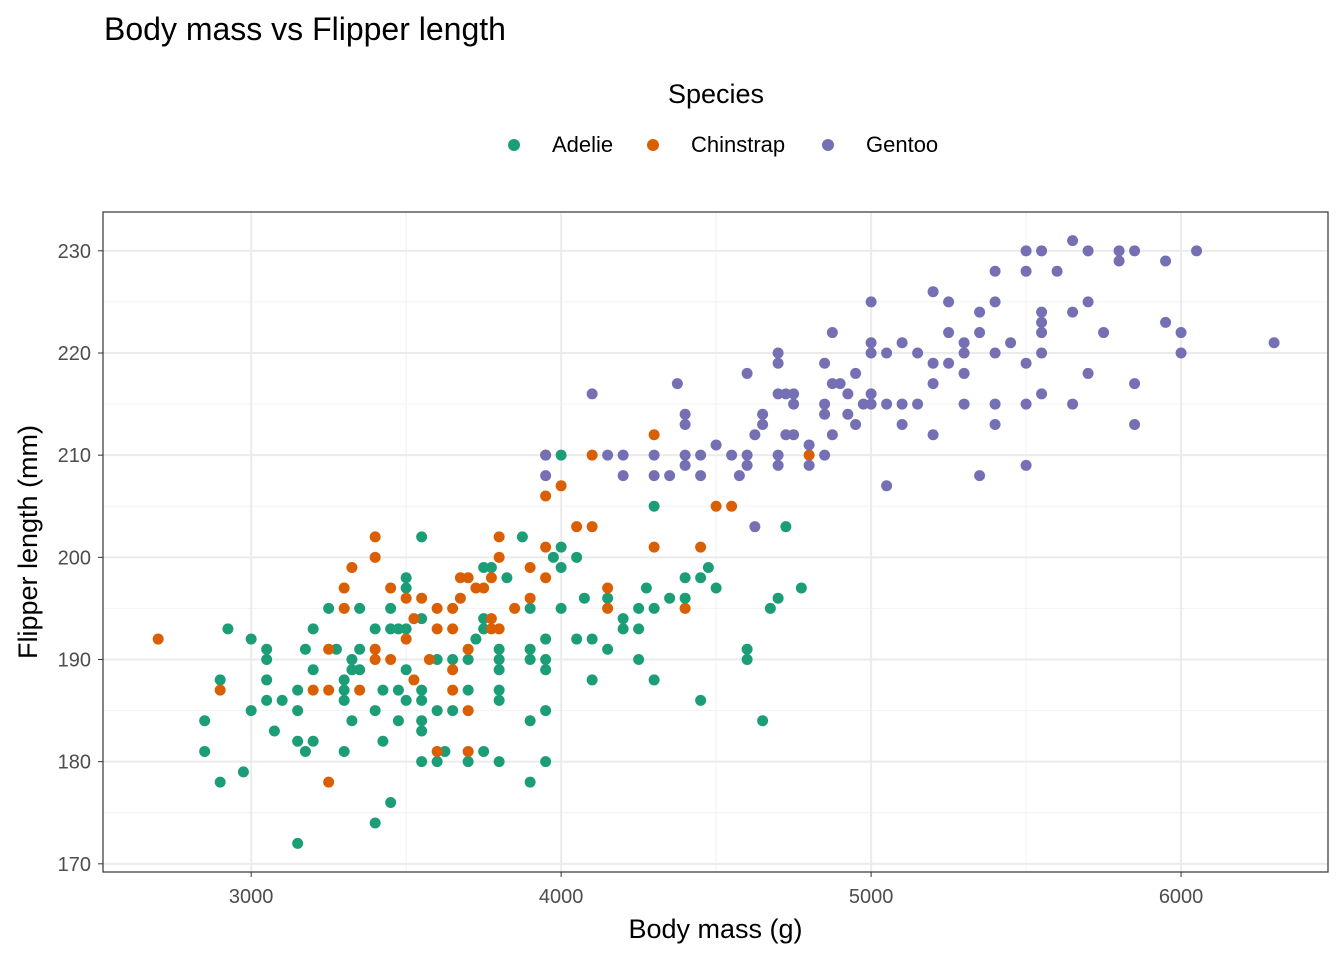 Image resolution: width=1344 pixels, height=960 pixels. Describe the element at coordinates (514, 145) in the screenshot. I see `legend-key-adelie` at that location.